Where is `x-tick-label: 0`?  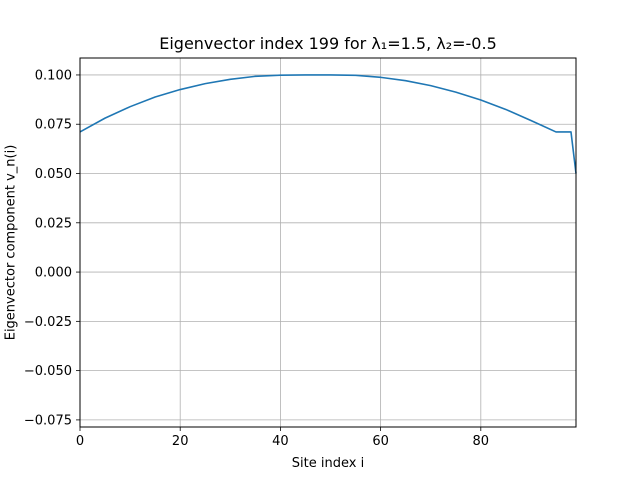 x-tick-label: 0 is located at coordinates (80, 441).